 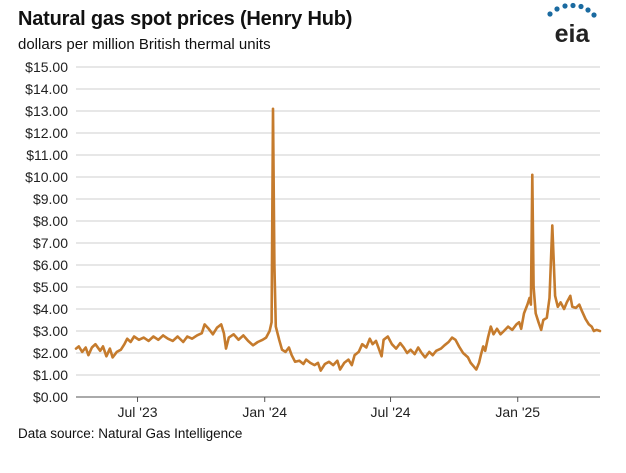 I want to click on y-tick-label: $2.00, so click(x=50, y=353).